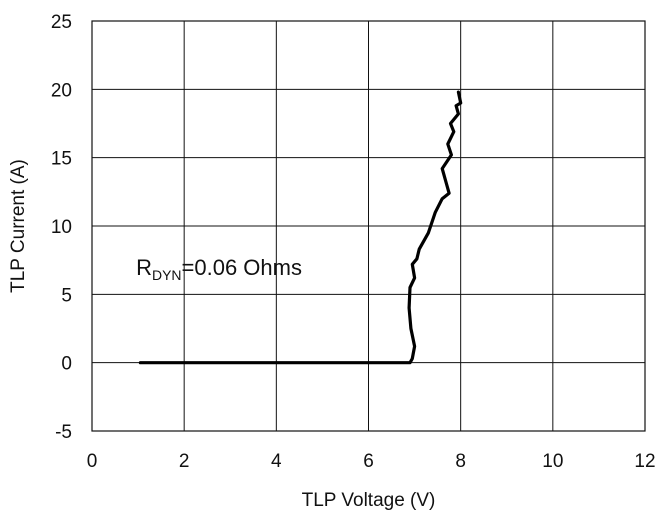 The image size is (660, 516). Describe the element at coordinates (644, 461) in the screenshot. I see `x-tick-label: 12` at that location.